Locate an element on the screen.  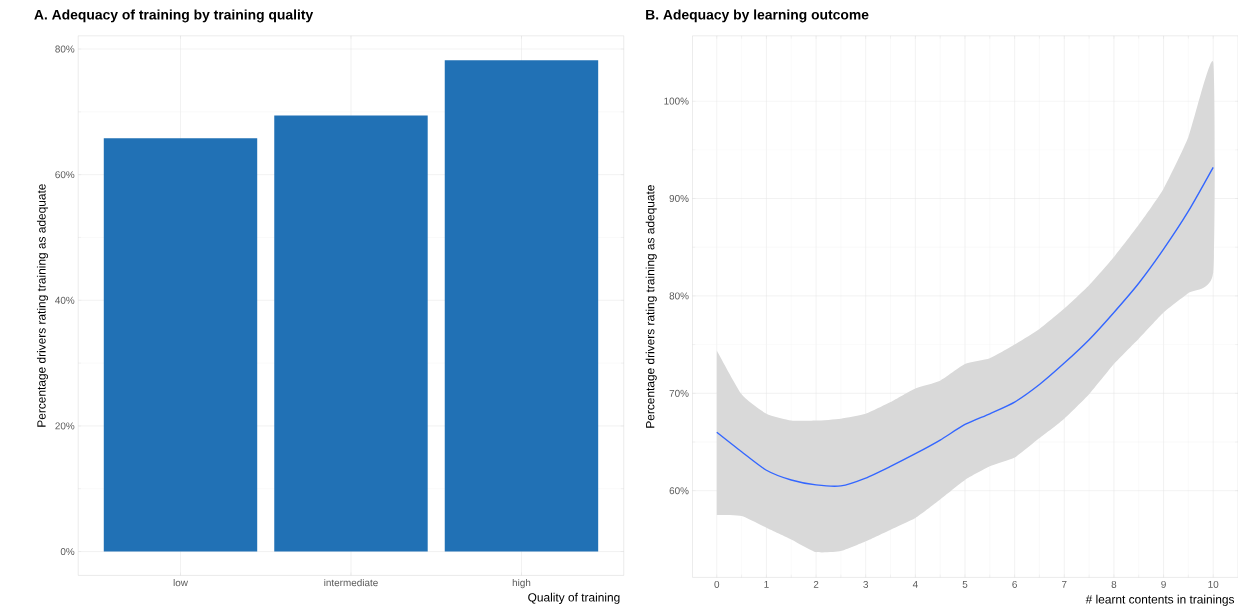
x-tick-label: low is located at coordinates (180, 582).